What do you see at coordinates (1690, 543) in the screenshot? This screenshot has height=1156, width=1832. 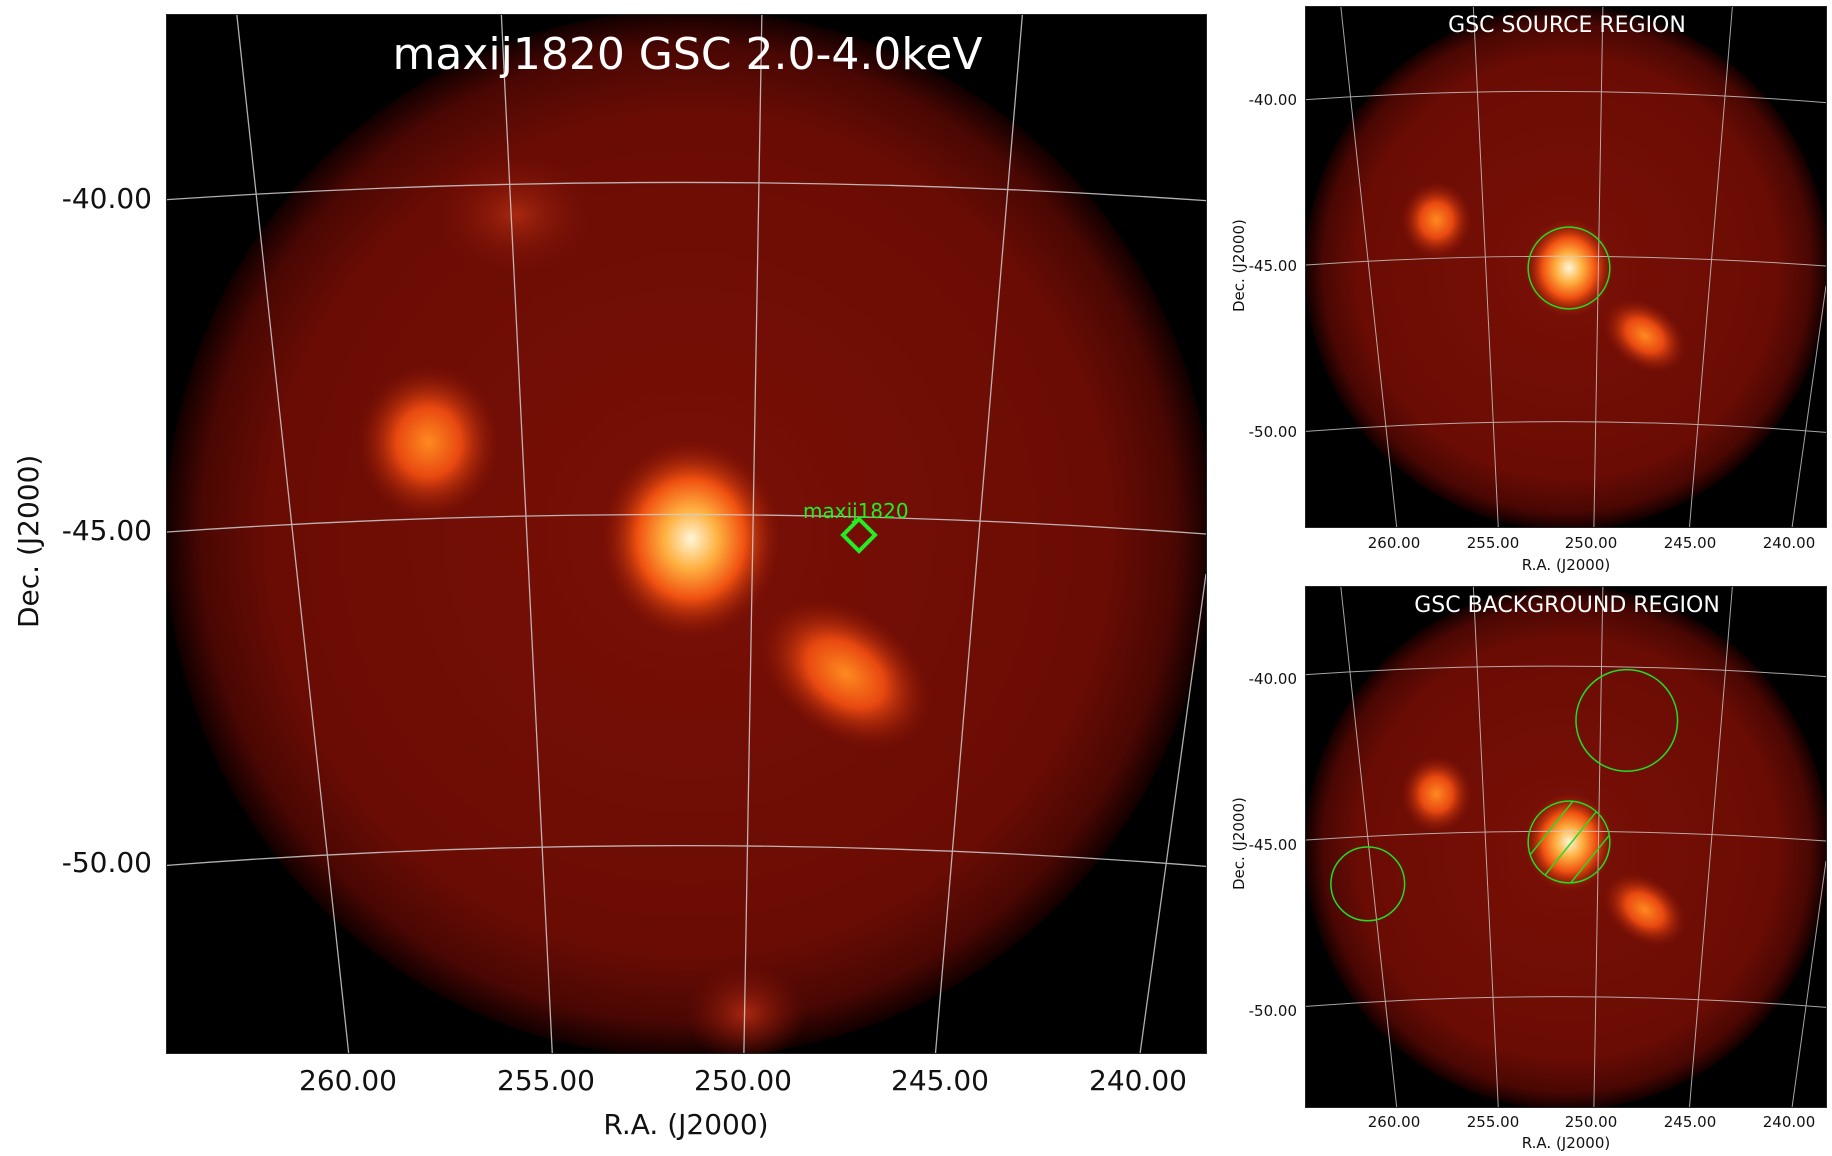 I see `source-xtick: 245.00` at bounding box center [1690, 543].